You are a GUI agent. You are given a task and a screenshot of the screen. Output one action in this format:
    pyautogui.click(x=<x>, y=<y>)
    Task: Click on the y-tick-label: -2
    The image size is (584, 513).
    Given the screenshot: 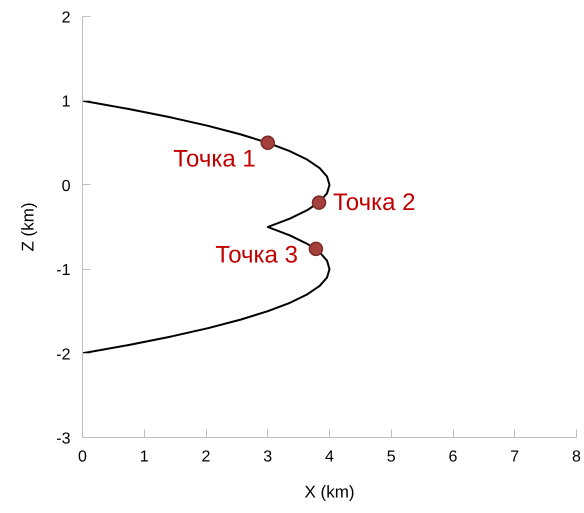 What is the action you would take?
    pyautogui.click(x=63, y=355)
    